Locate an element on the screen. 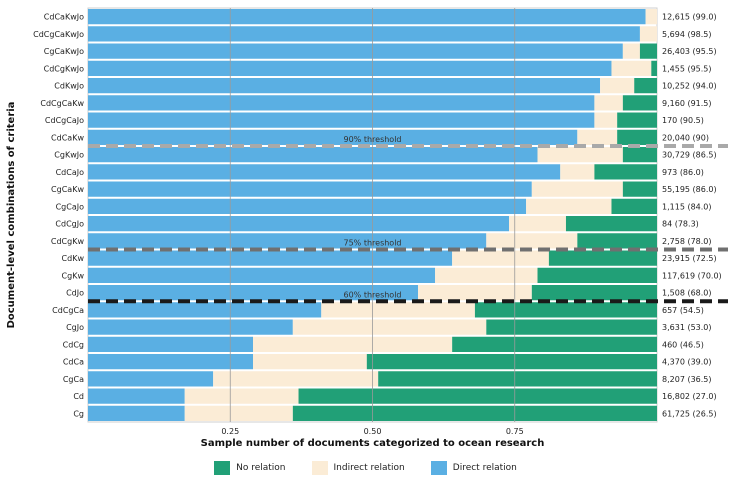 The height and width of the screenshot is (490, 731). count-label: 26,403 (95.5) is located at coordinates (689, 51).